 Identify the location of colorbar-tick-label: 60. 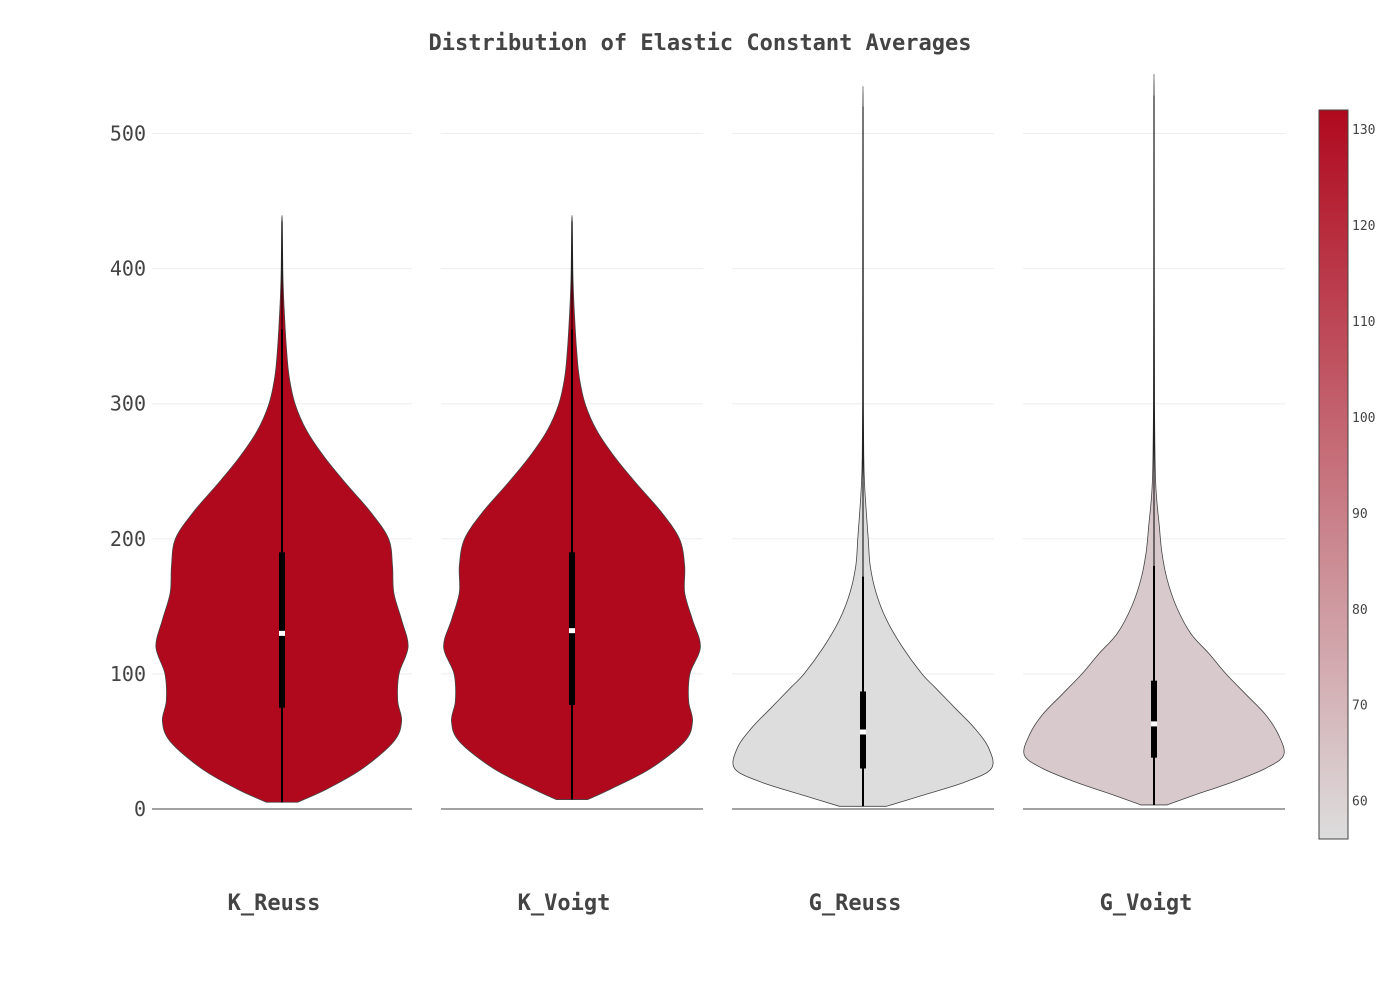
(1360, 802).